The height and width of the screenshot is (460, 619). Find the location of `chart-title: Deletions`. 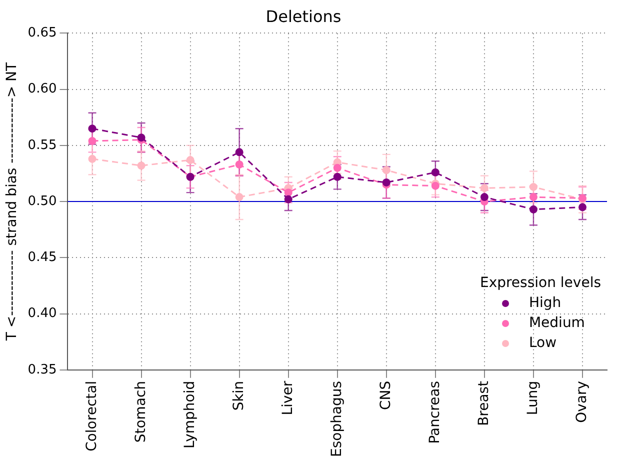

chart-title: Deletions is located at coordinates (304, 16).